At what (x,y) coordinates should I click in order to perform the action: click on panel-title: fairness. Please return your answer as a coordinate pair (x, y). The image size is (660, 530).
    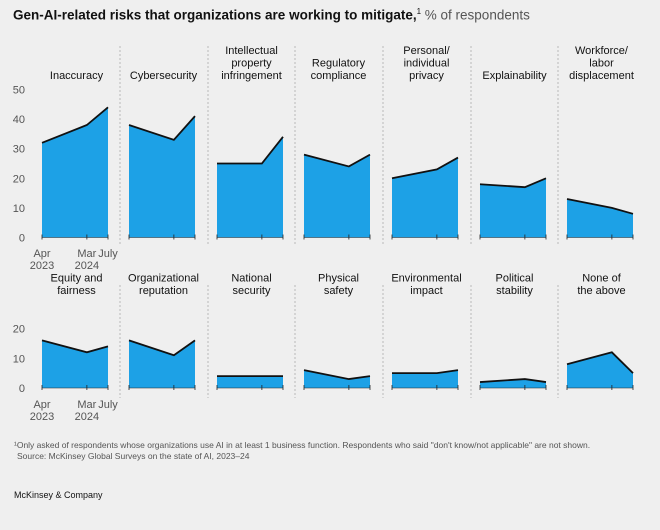
    Looking at the image, I should click on (76, 291).